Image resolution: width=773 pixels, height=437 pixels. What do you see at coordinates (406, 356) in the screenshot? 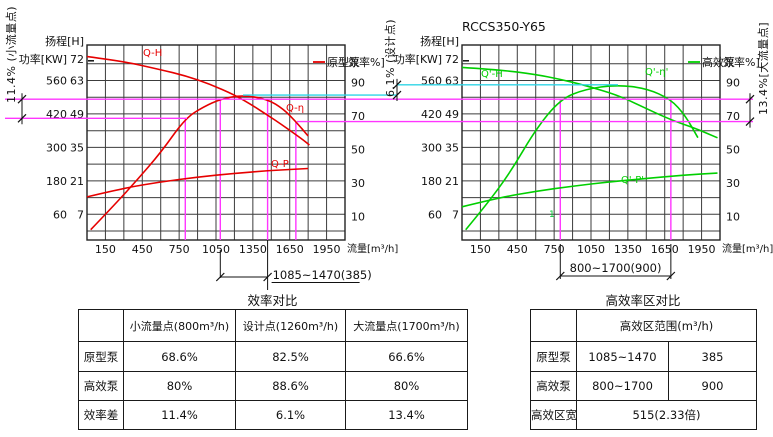
I see `table-cell: 66.6%` at bounding box center [406, 356].